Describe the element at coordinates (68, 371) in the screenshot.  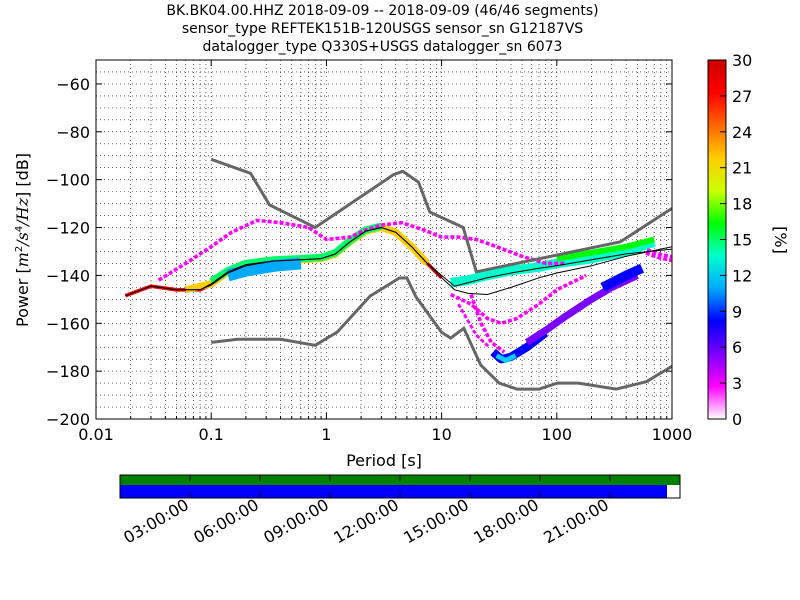
I see `y-tick-label: −180` at that location.